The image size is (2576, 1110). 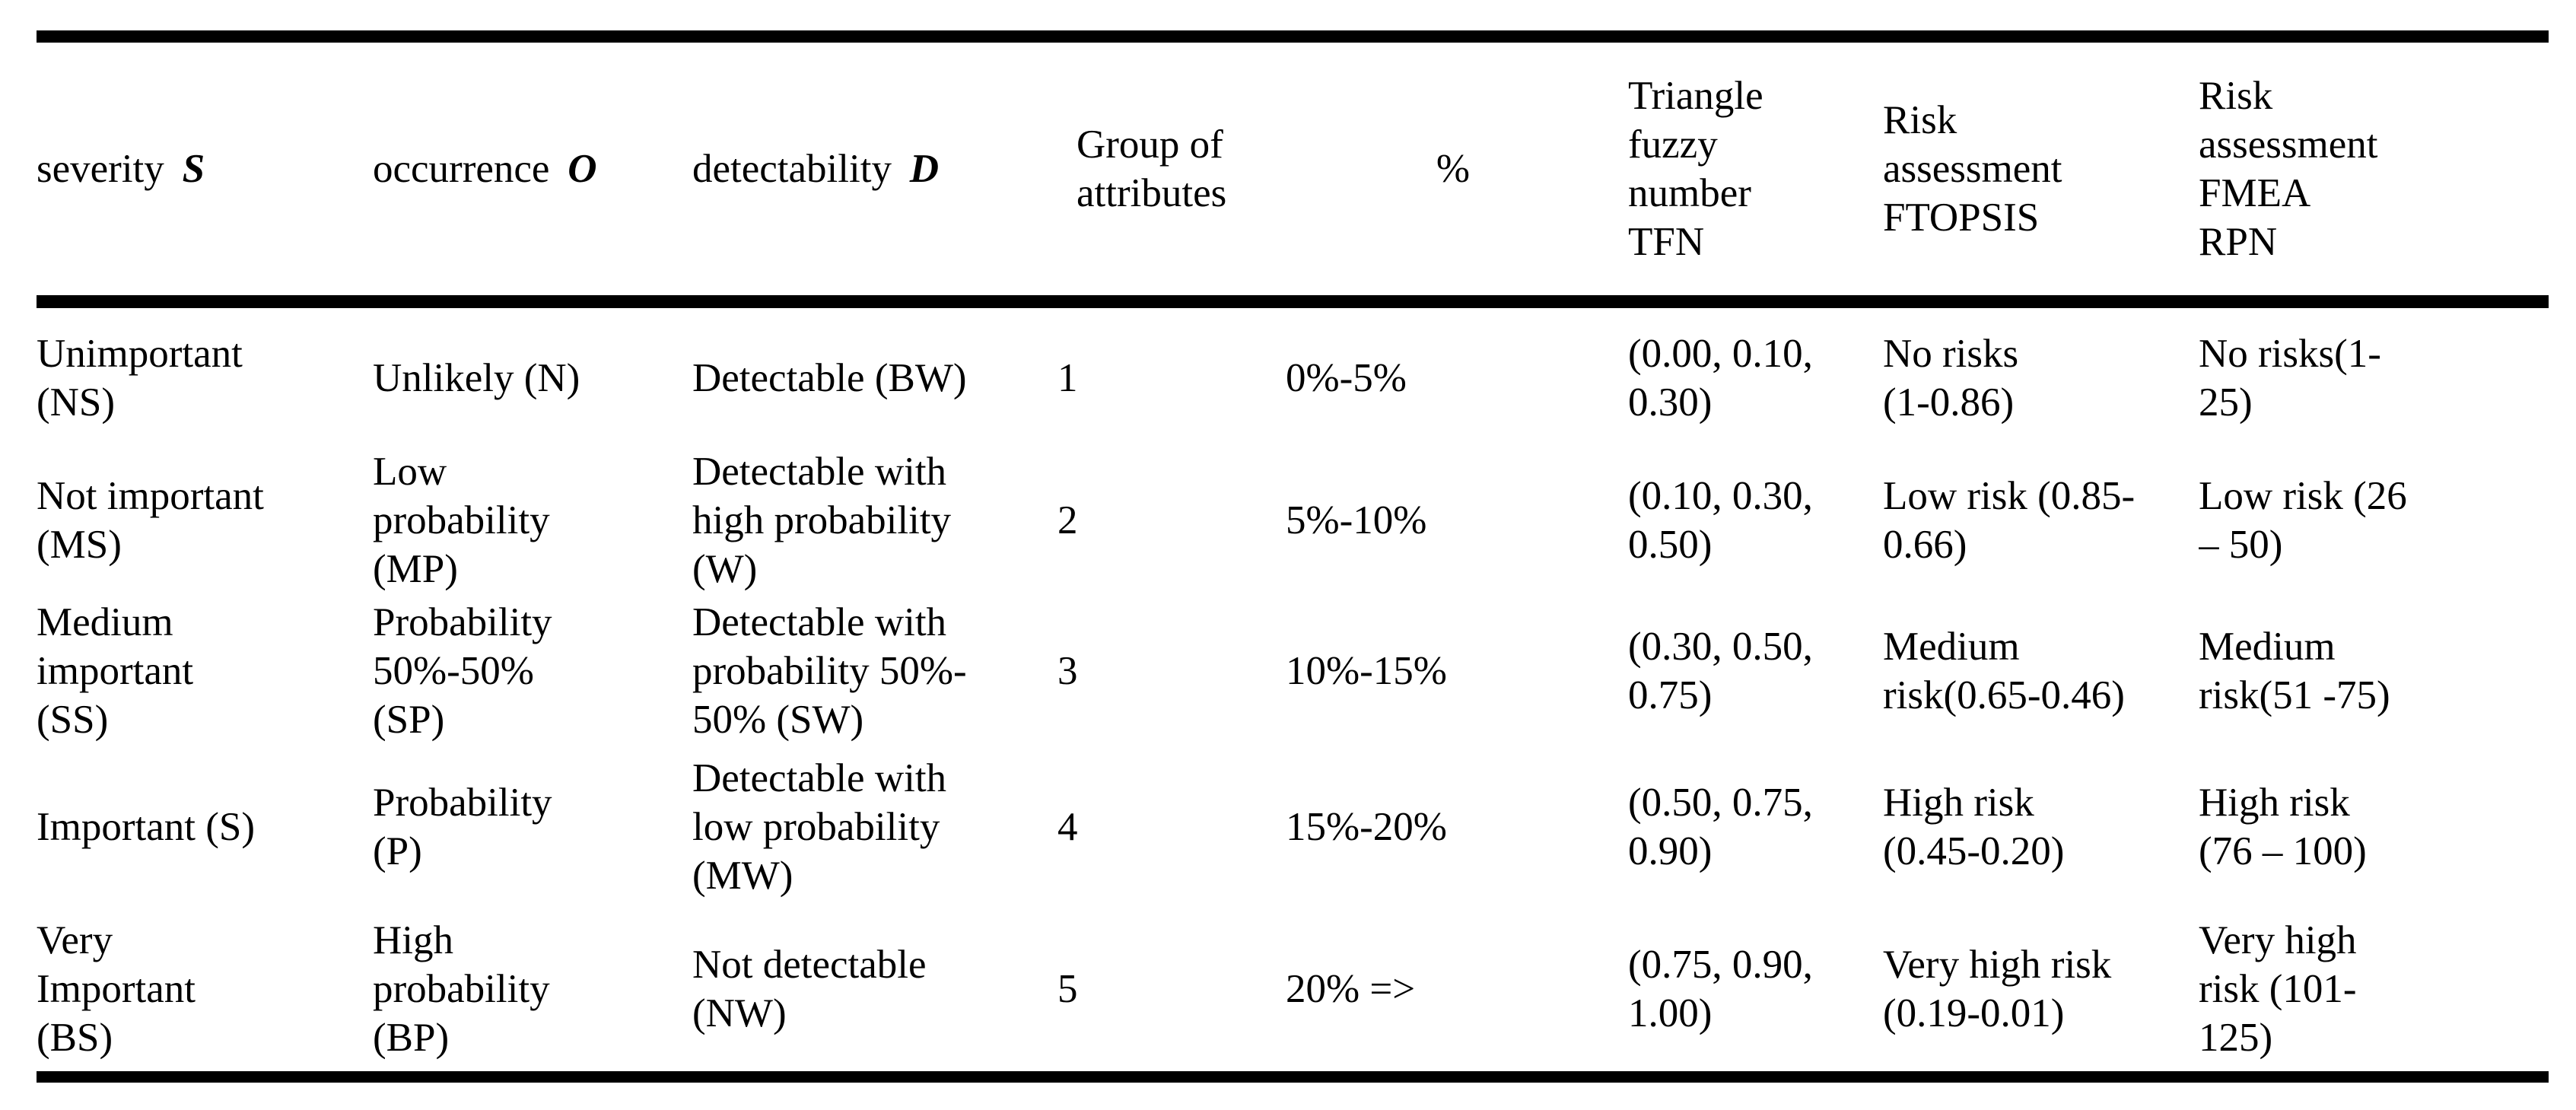 What do you see at coordinates (462, 989) in the screenshot?
I see `cell-occurrence: High probability (BP)` at bounding box center [462, 989].